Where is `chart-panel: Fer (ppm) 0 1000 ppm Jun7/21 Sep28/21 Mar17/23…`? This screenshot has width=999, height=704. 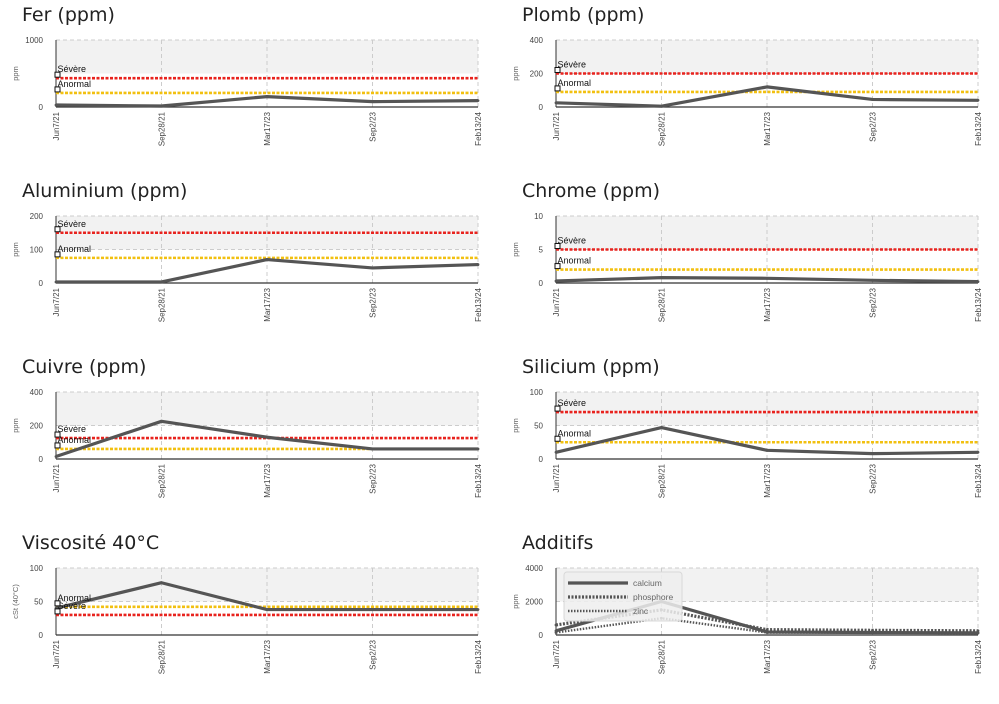
chart-panel: Fer (ppm) 0 1000 ppm Jun7/21 Sep28/21 Mar17/23… is located at coordinates (249, 88).